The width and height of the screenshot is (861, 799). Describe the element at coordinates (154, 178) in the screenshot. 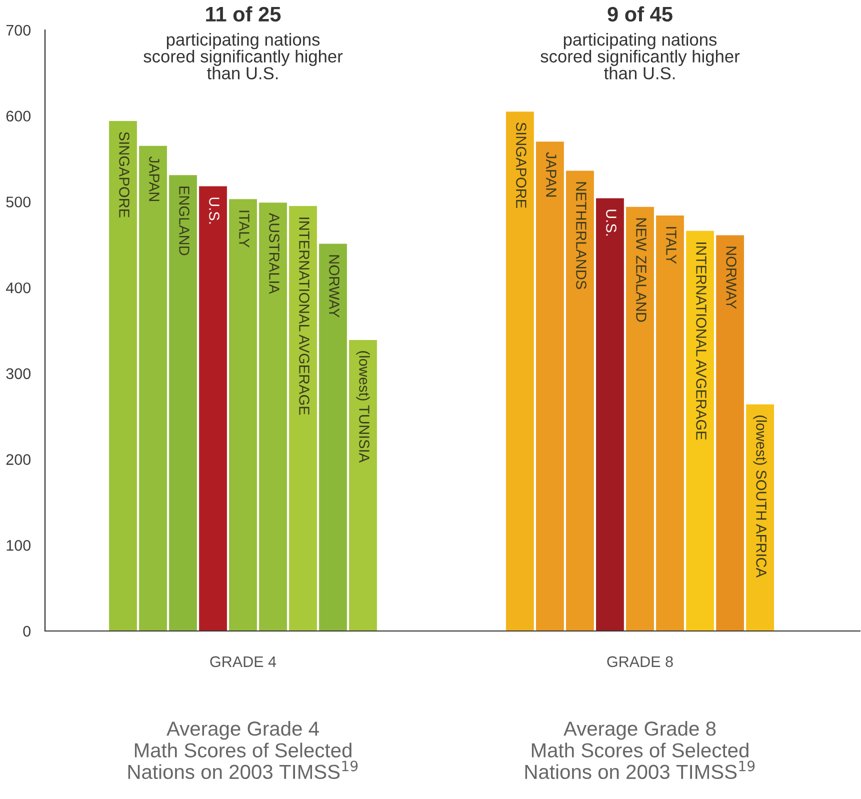

I see `x-tick-label: JAPAN` at that location.